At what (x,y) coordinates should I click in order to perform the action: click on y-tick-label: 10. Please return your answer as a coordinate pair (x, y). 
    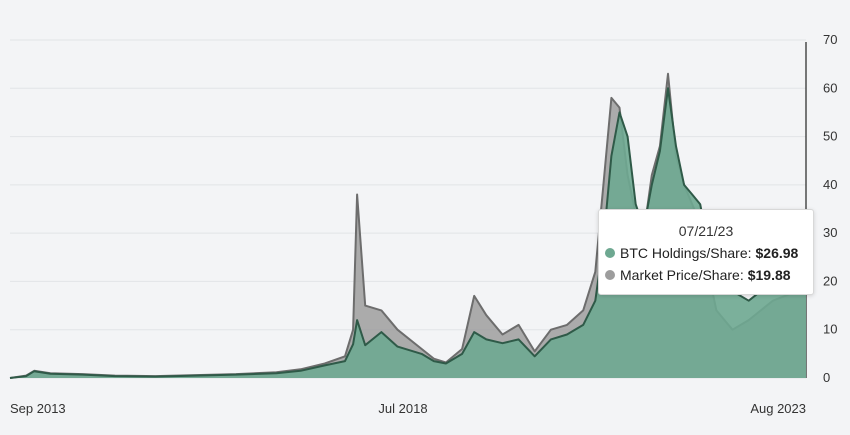
    Looking at the image, I should click on (830, 329).